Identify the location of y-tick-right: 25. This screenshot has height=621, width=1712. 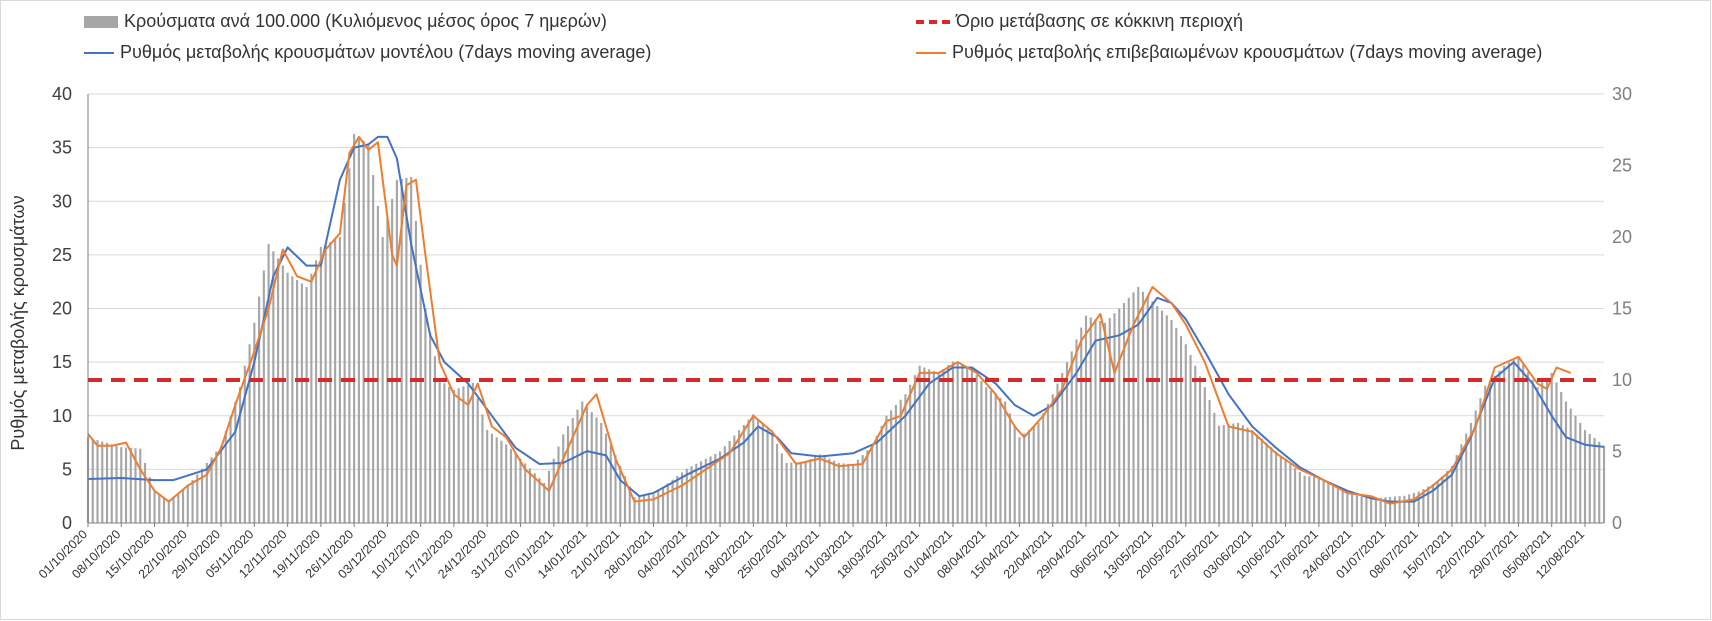
(1622, 166).